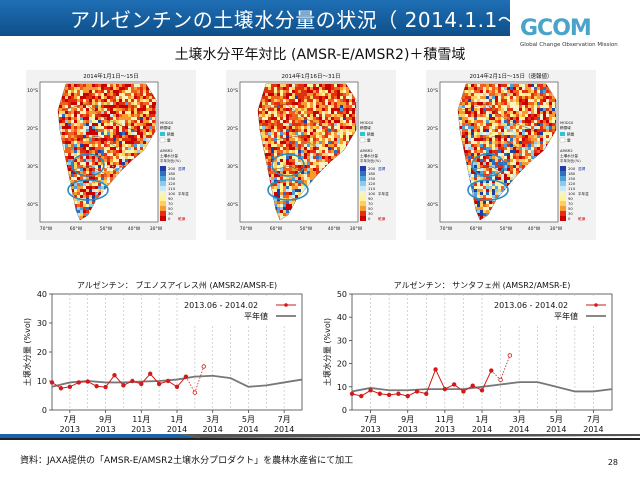 This screenshot has width=640, height=480. I want to click on x-tick-month: 11月, so click(141, 419).